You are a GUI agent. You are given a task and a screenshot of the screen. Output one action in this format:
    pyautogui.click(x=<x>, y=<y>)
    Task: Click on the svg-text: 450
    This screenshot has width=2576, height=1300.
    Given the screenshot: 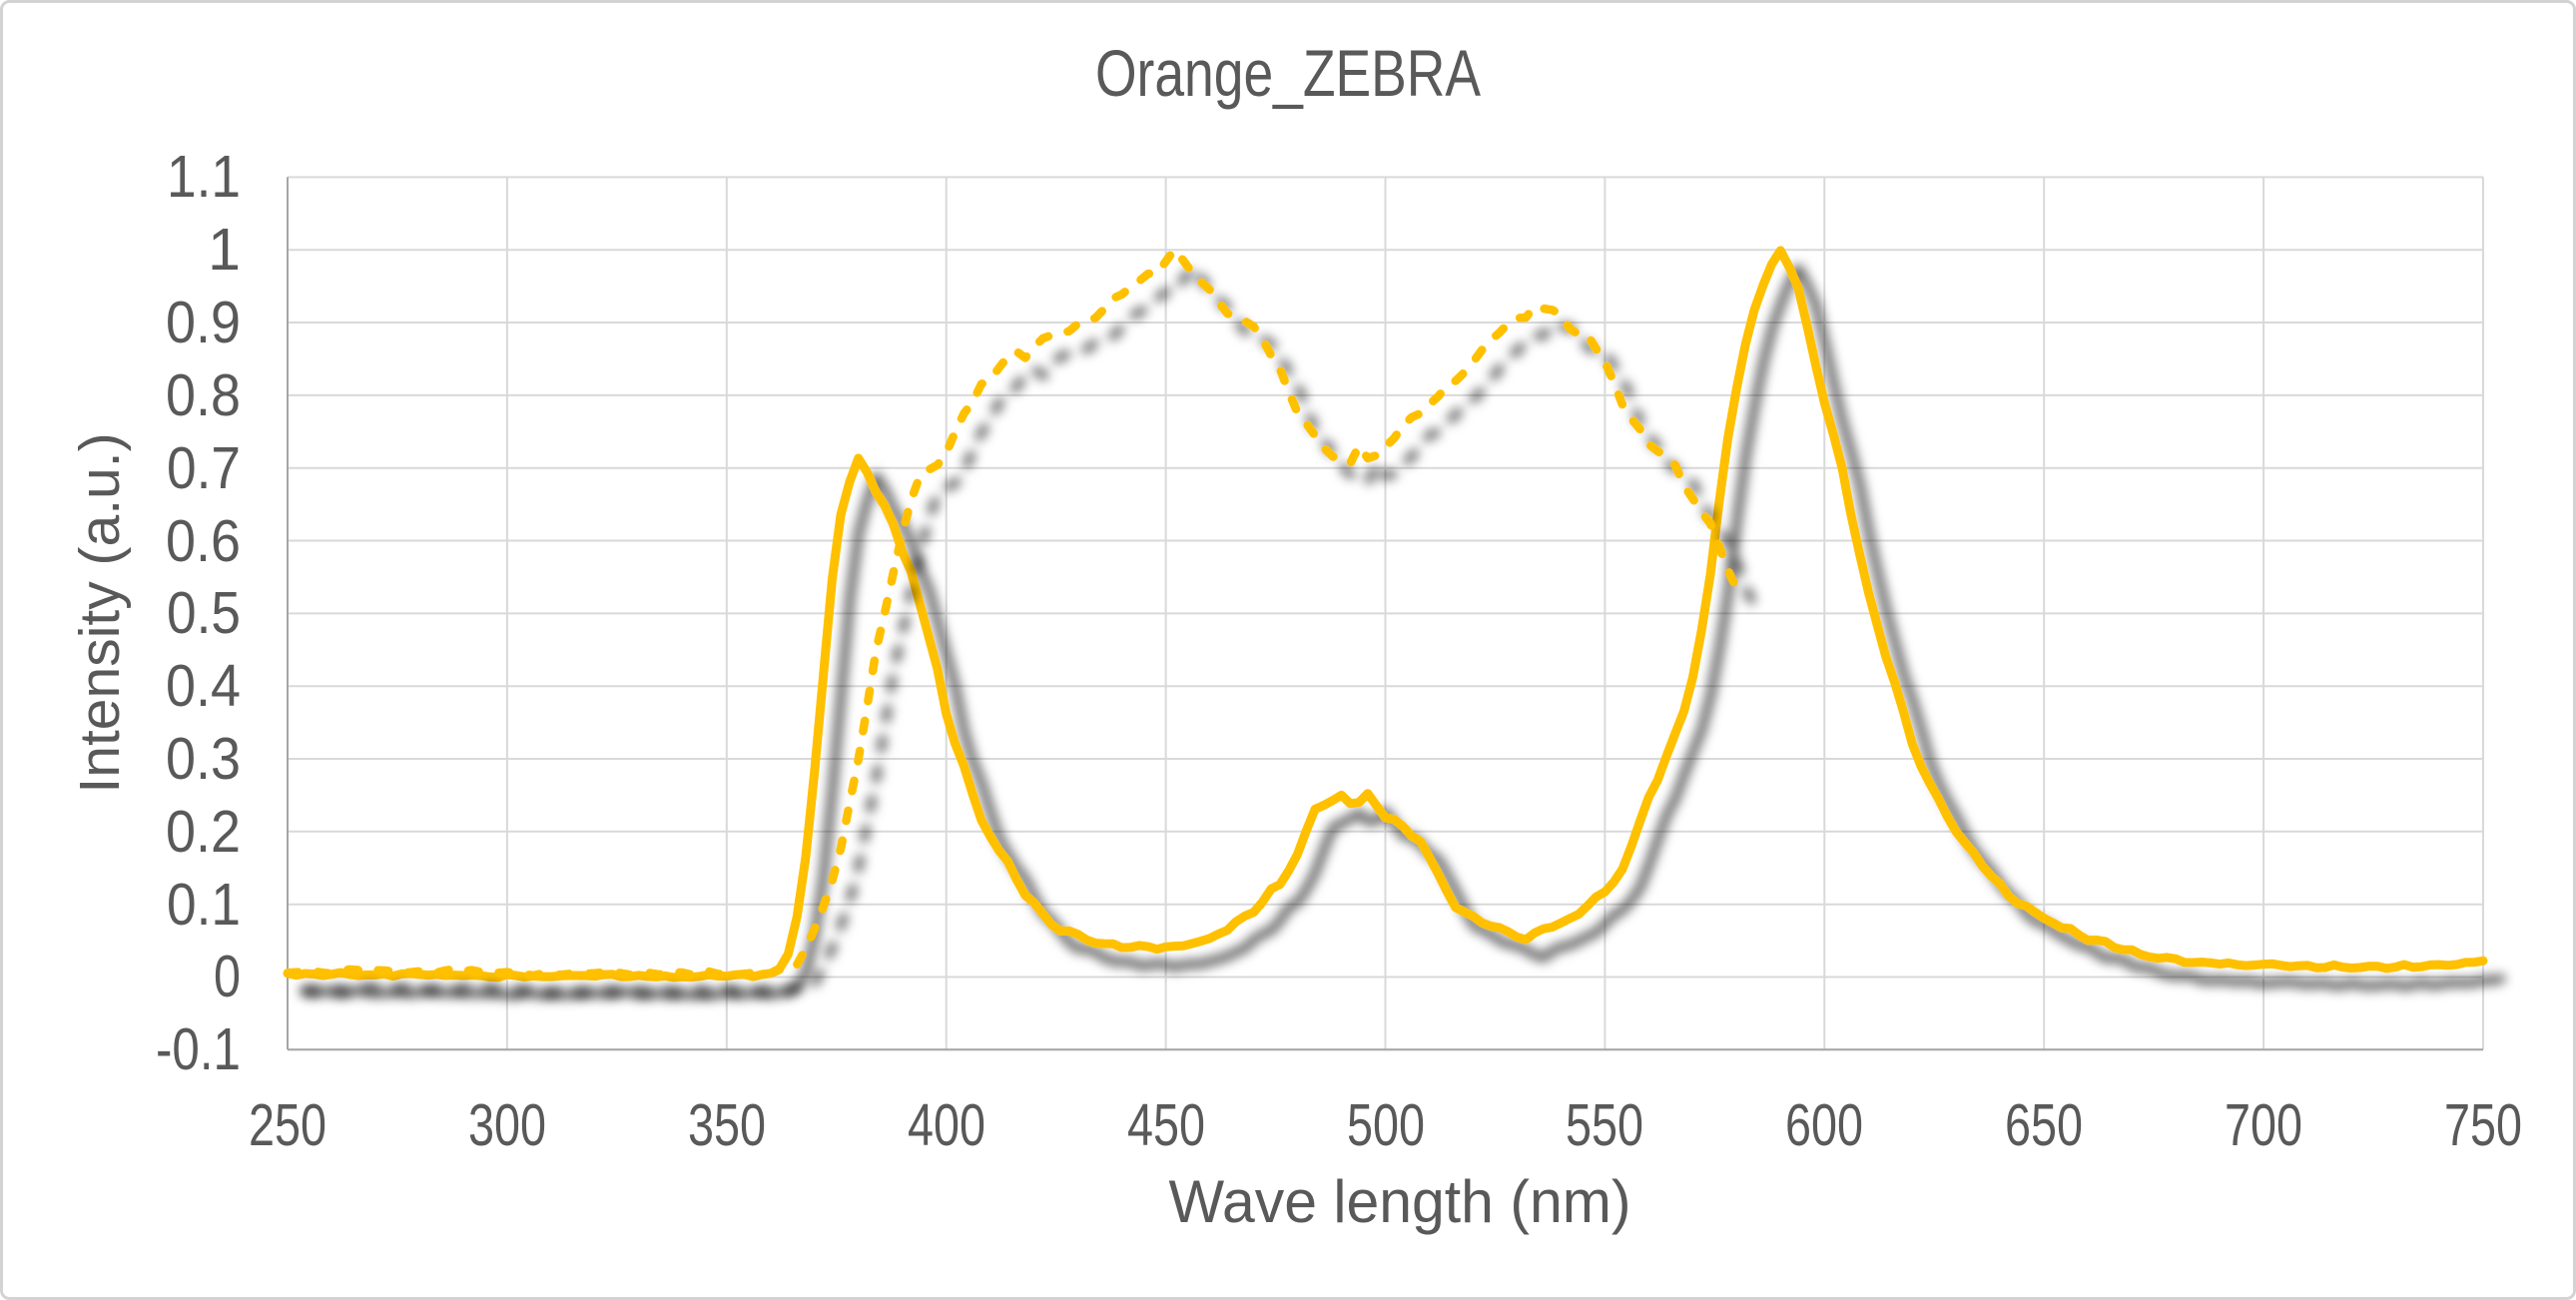 What is the action you would take?
    pyautogui.click(x=1166, y=1125)
    